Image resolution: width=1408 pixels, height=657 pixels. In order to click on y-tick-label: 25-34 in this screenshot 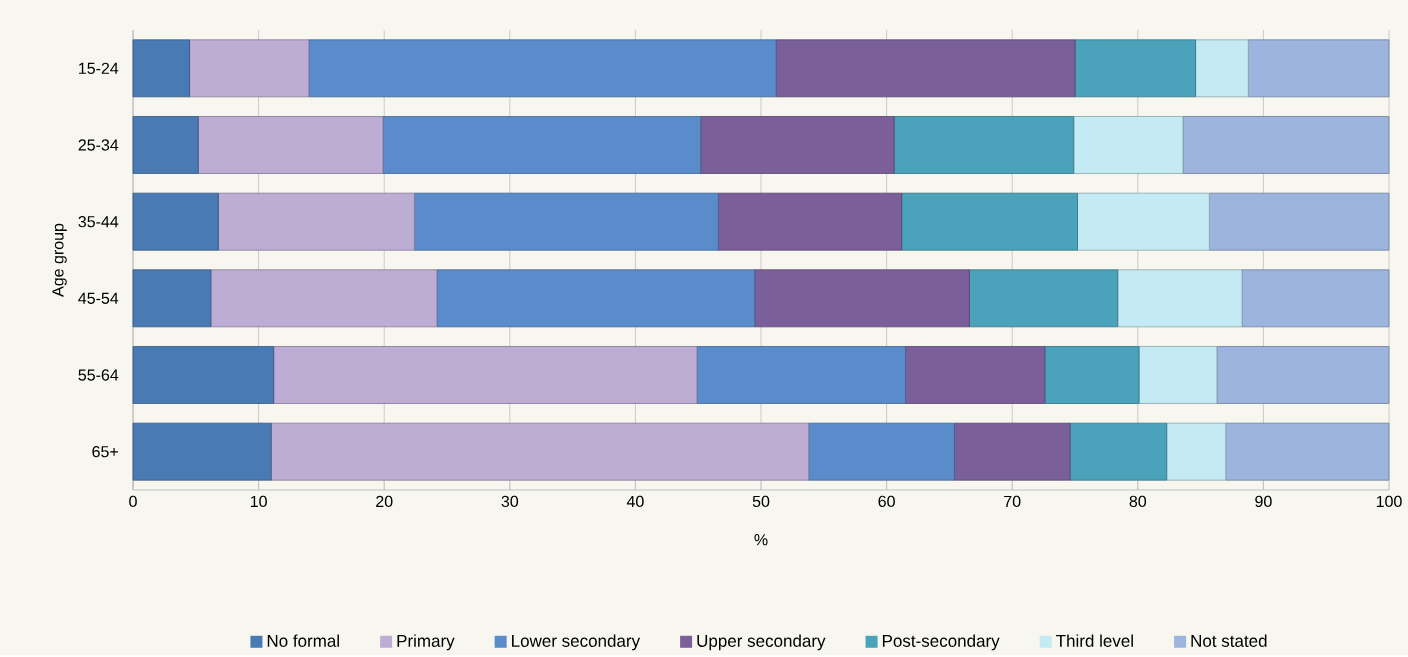, I will do `click(98, 145)`.